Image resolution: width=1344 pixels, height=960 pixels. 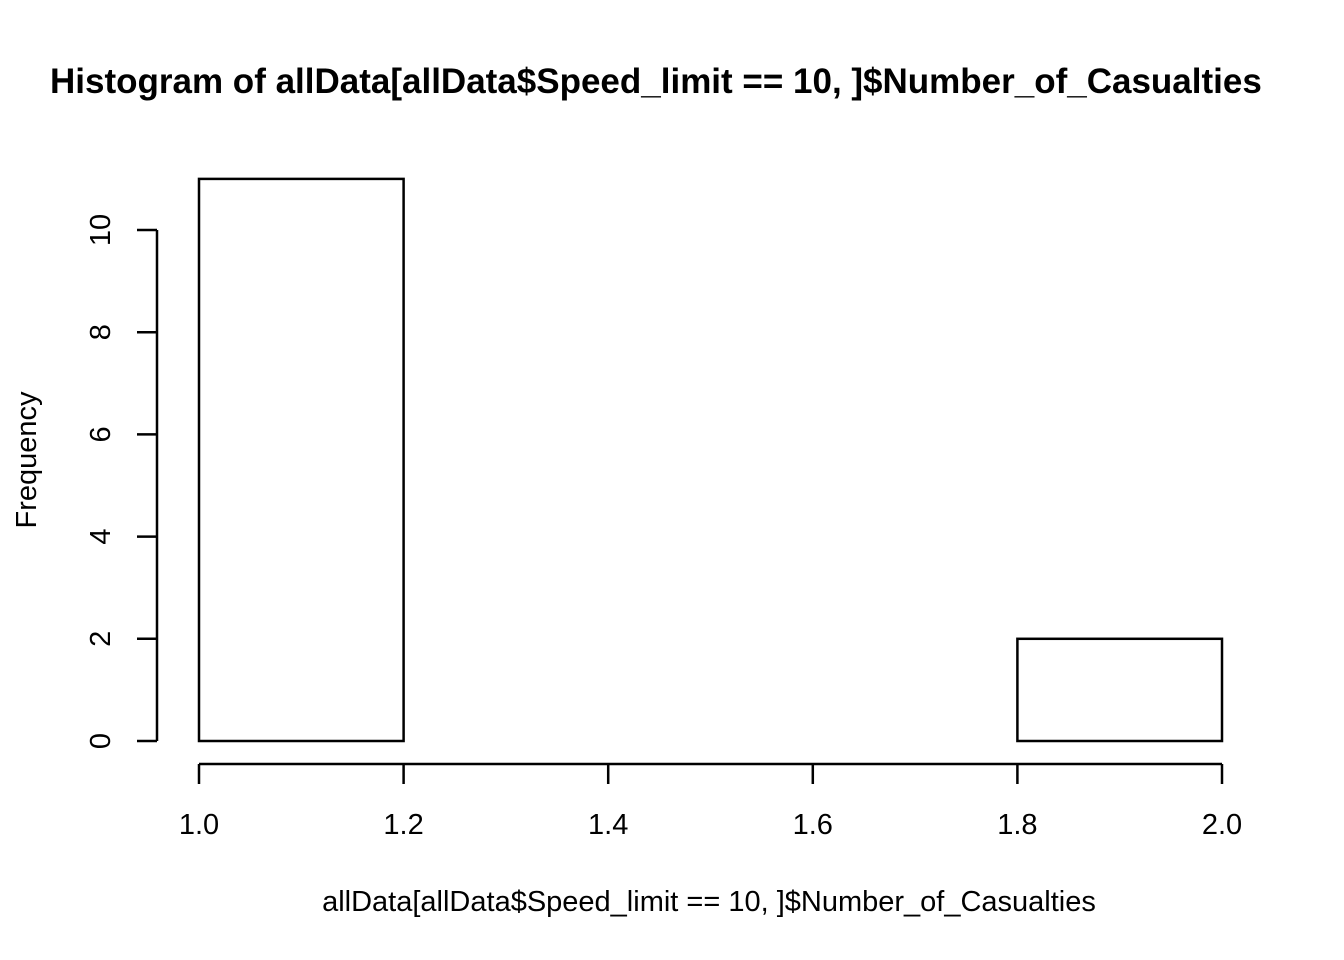 I want to click on x-axis: 1.0 1.2 1.4 1.6 1.8 2.0, so click(x=710, y=801).